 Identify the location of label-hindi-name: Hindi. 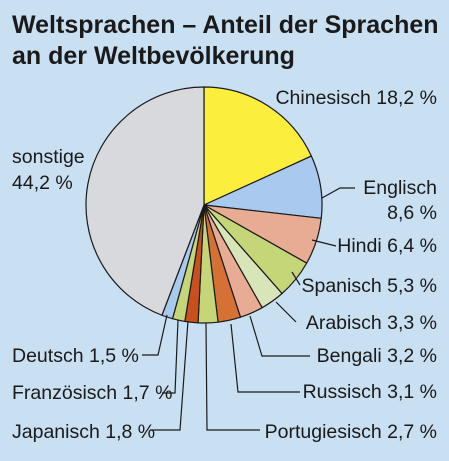
(359, 246).